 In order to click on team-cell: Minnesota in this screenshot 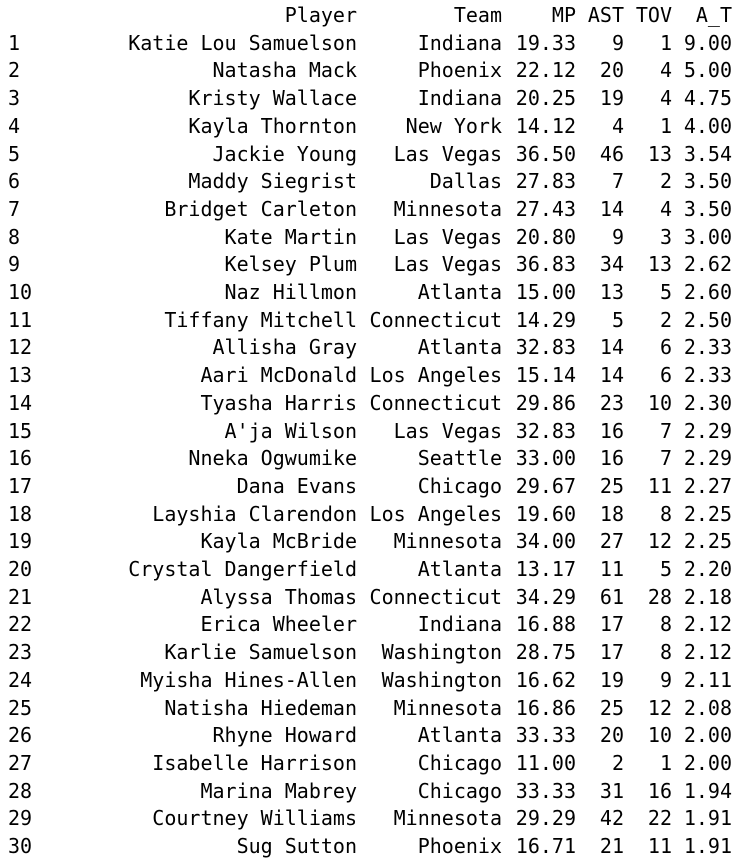, I will do `click(447, 541)`.